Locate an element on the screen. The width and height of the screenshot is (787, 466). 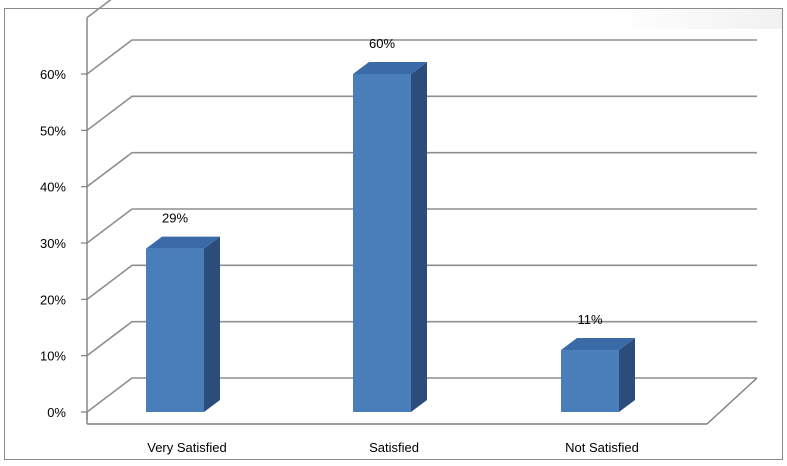
y-tick-label: 60% is located at coordinates (53, 74).